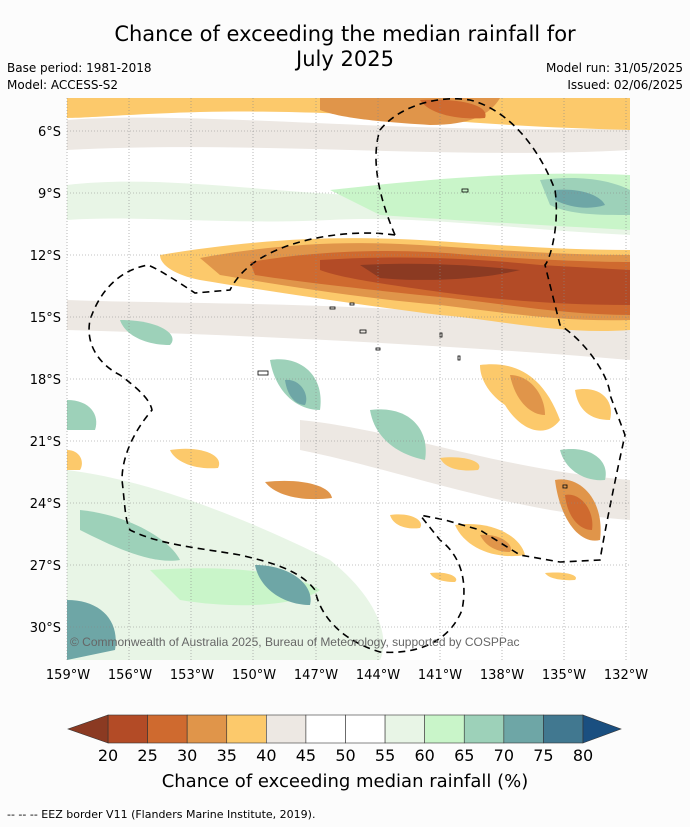 This screenshot has height=827, width=690. I want to click on lat-label: 9°S, so click(49, 194).